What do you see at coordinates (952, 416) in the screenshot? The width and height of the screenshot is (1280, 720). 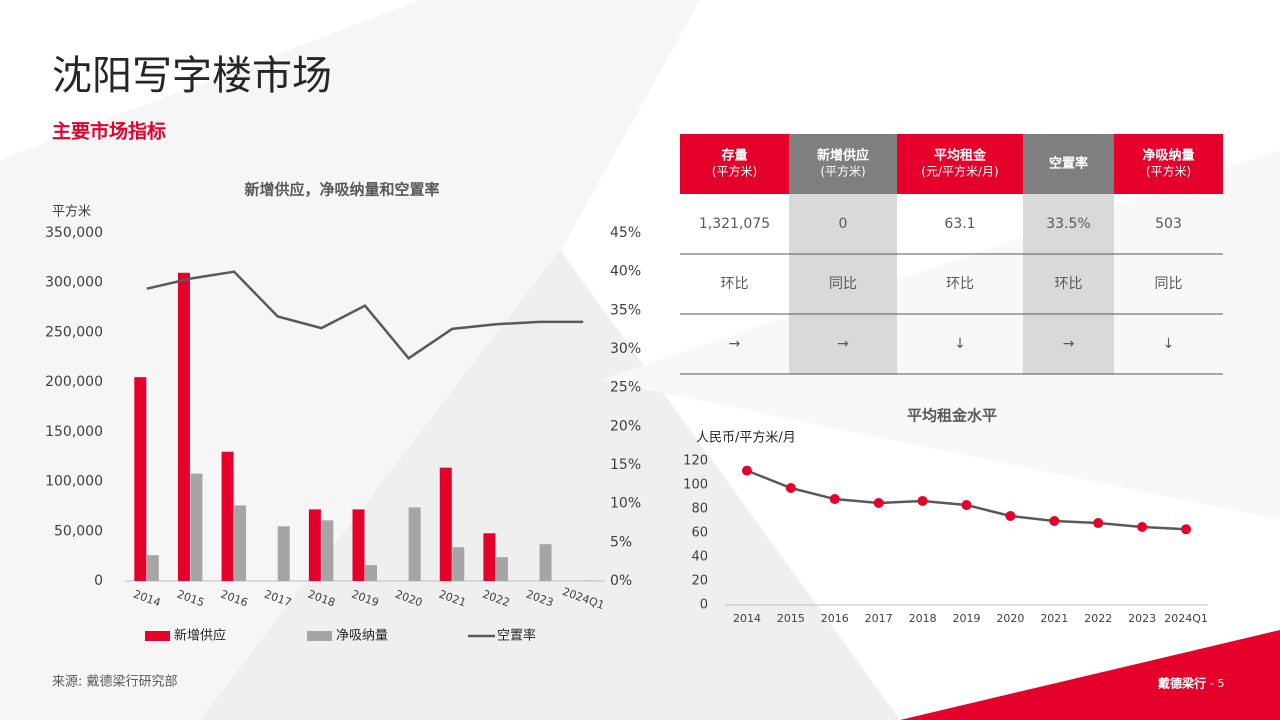 I see `chart-title: 平均租金水平` at bounding box center [952, 416].